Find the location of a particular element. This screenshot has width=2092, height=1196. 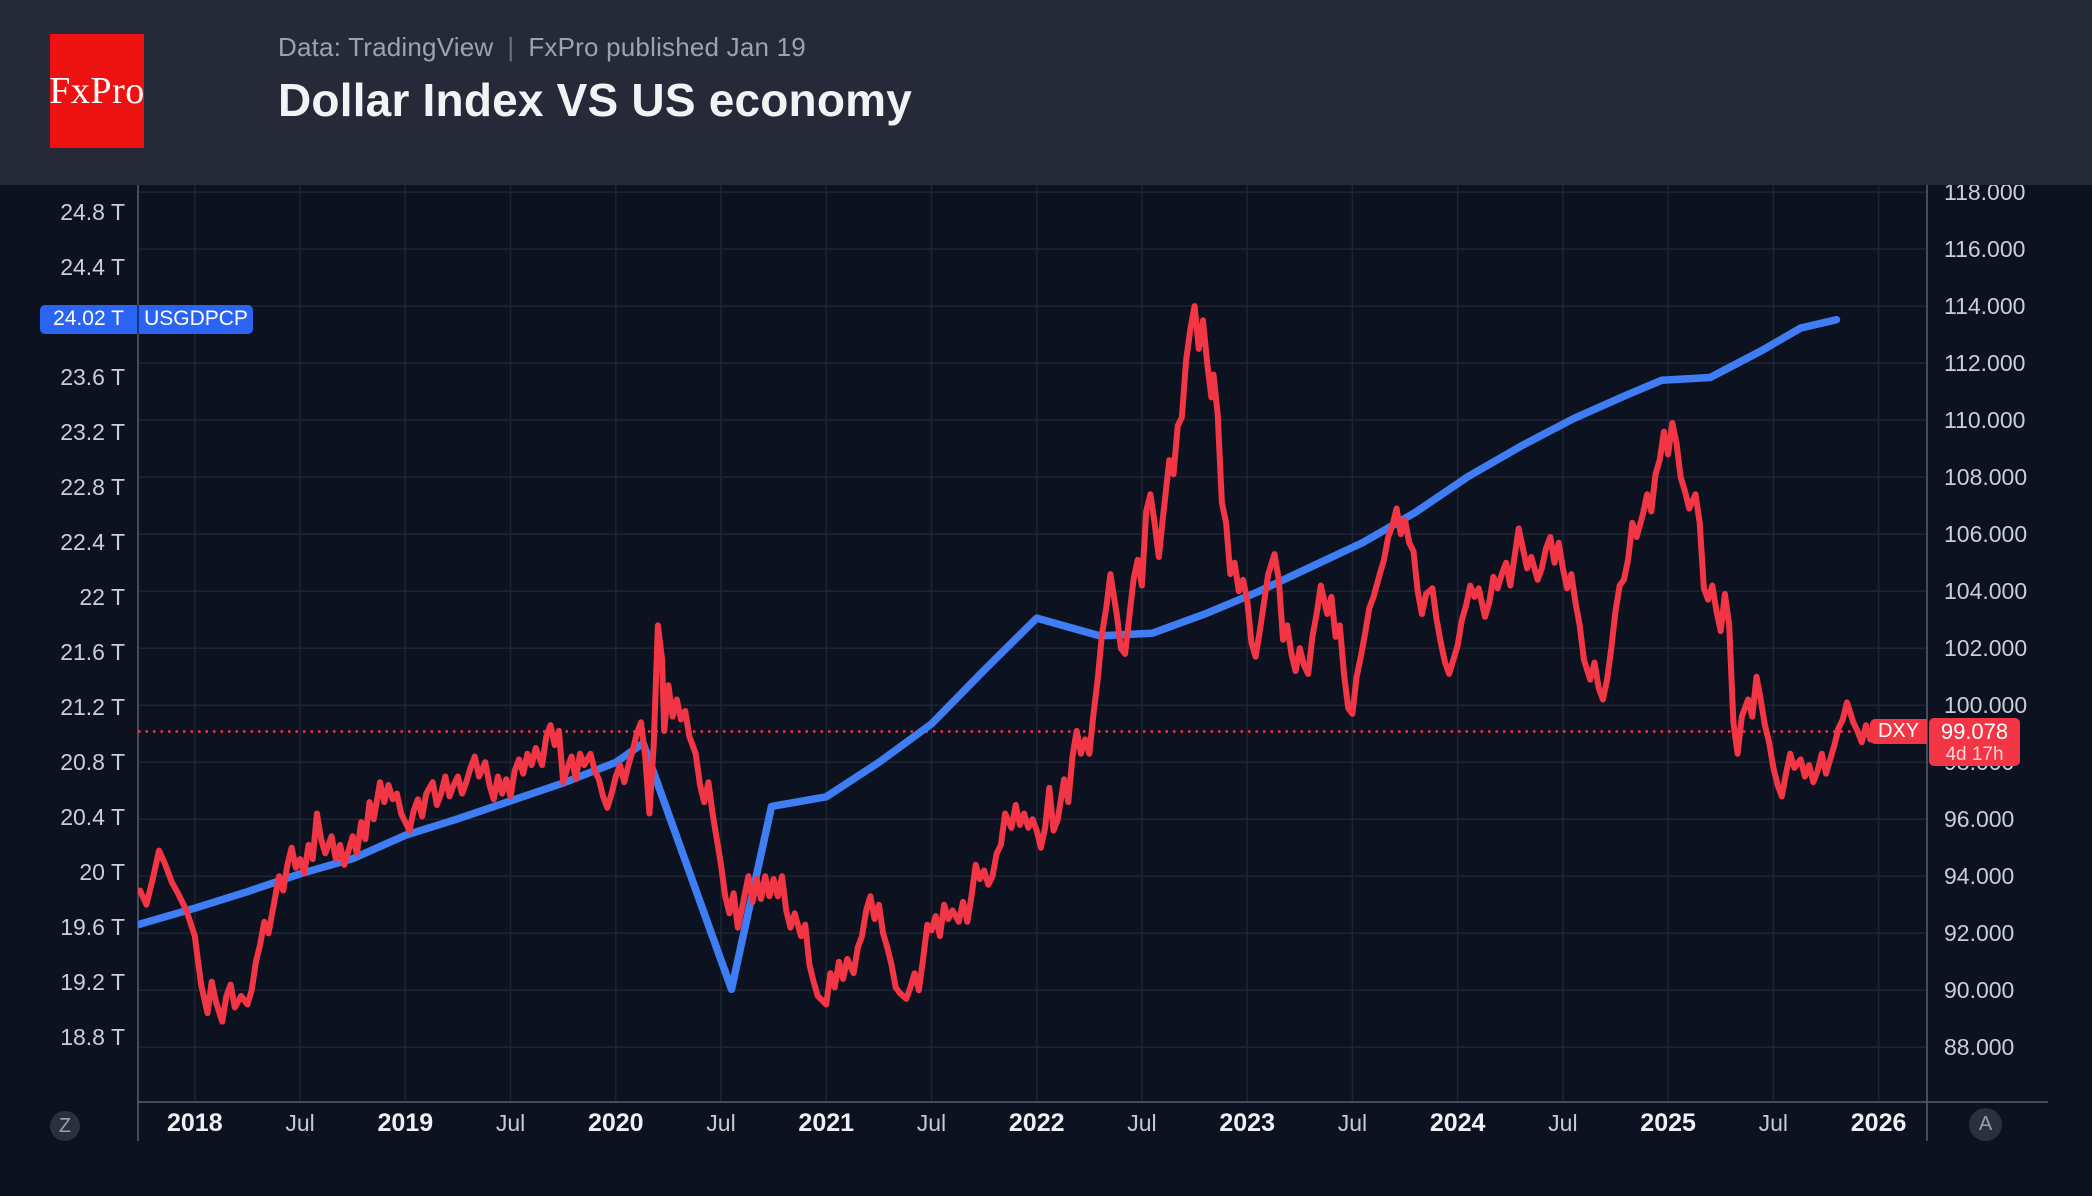

time-axis-tick: 2018 is located at coordinates (195, 1123).